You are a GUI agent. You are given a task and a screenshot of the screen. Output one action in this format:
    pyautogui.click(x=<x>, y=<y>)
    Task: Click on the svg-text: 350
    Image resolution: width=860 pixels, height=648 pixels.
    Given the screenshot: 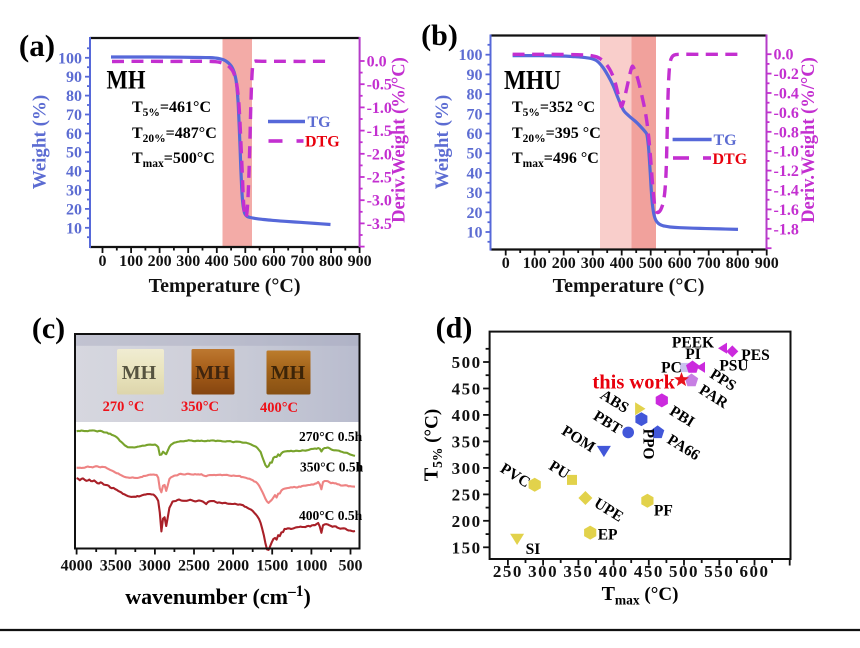 What is the action you would take?
    pyautogui.click(x=467, y=441)
    